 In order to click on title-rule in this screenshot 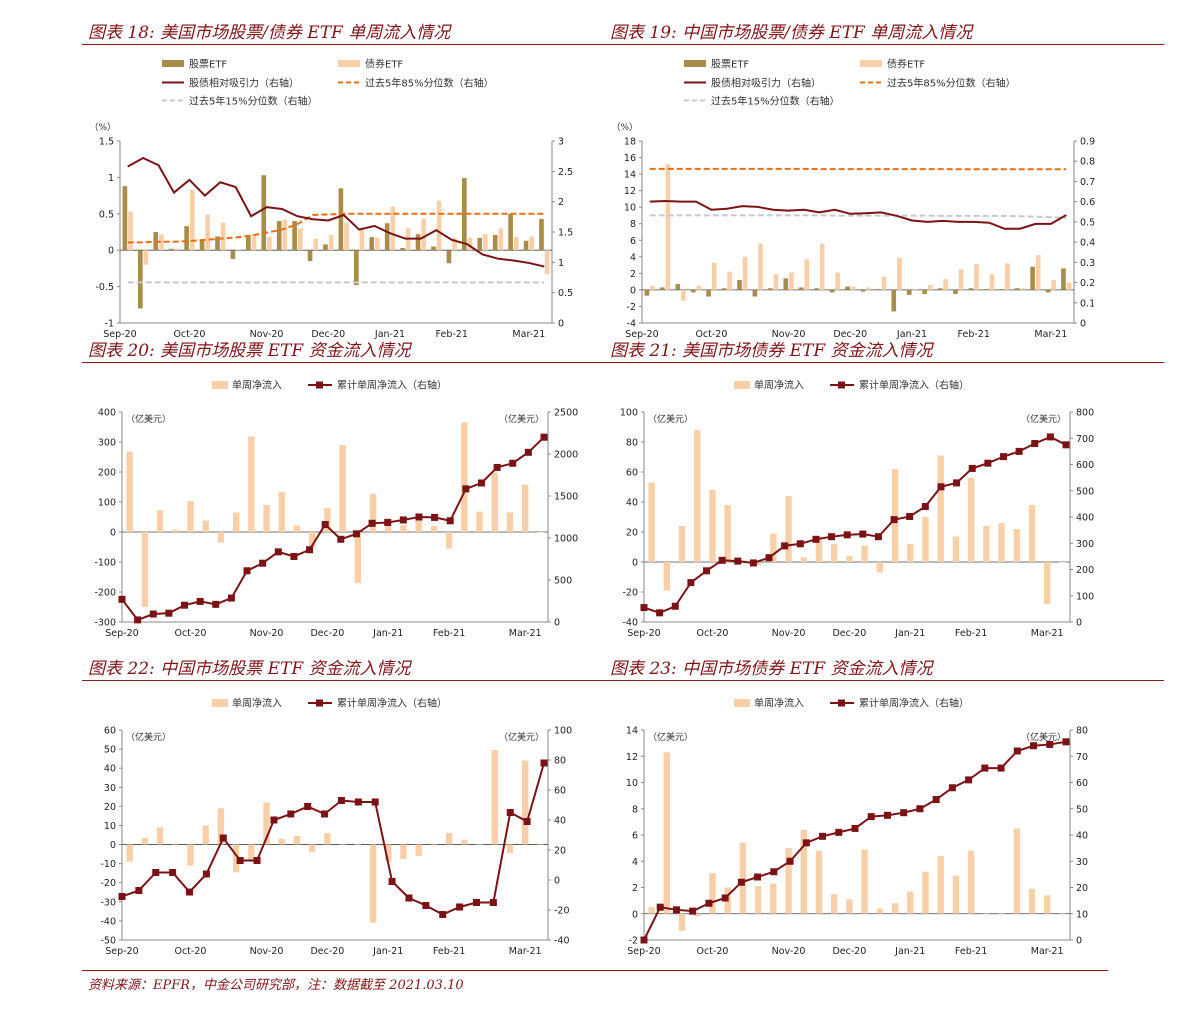, I will do `click(362, 680)`.